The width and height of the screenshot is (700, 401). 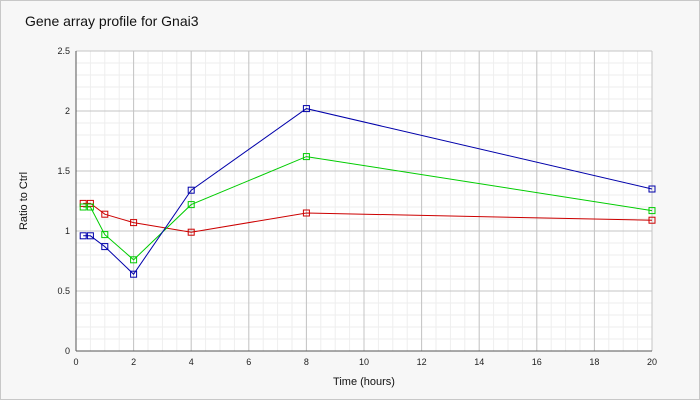 What do you see at coordinates (67, 111) in the screenshot?
I see `y-tick-label: 2` at bounding box center [67, 111].